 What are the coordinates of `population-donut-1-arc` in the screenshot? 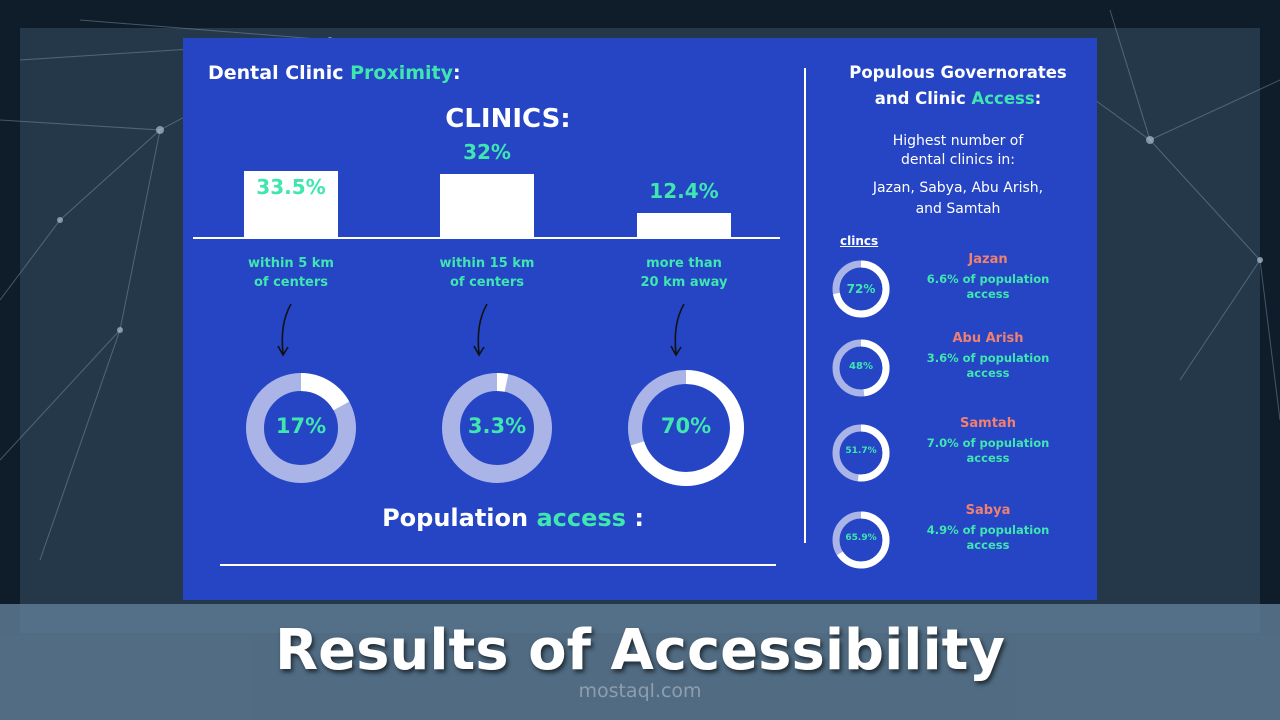 It's located at (497, 428).